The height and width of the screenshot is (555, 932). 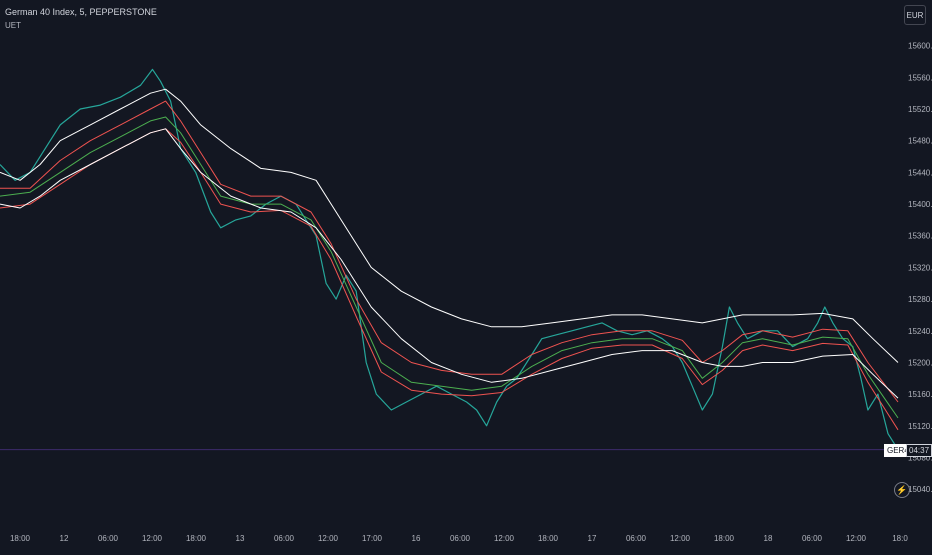 What do you see at coordinates (920, 236) in the screenshot?
I see `y-tick-label: 15360.0` at bounding box center [920, 236].